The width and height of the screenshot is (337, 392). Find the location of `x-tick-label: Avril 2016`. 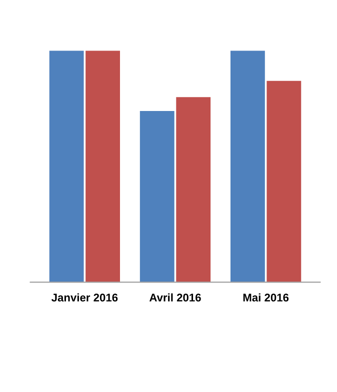

x-tick-label: Avril 2016 is located at coordinates (175, 297).